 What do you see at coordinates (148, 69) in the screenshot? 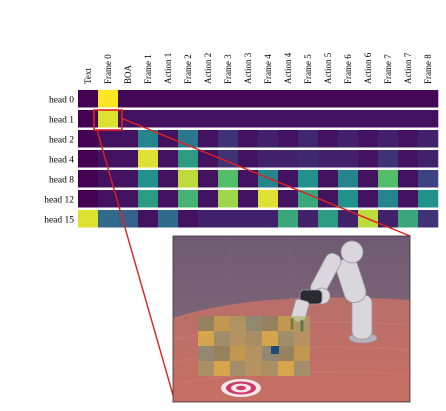
I see `column-label: Frame 1` at bounding box center [148, 69].